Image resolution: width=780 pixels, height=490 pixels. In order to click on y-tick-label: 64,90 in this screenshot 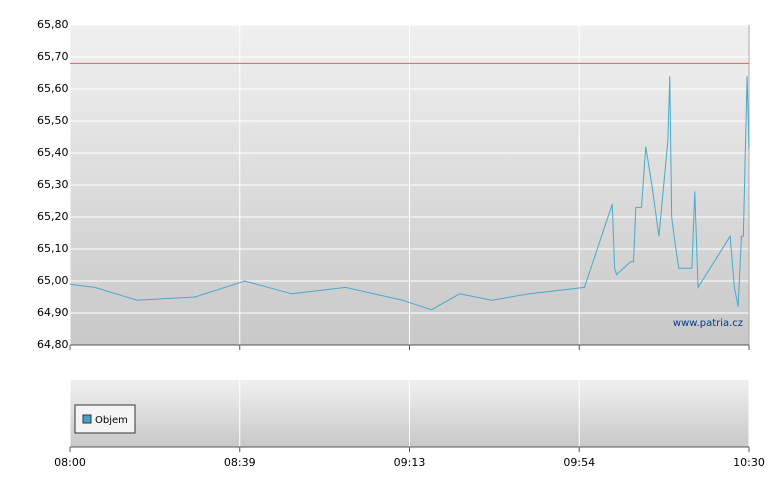, I will do `click(53, 312)`.